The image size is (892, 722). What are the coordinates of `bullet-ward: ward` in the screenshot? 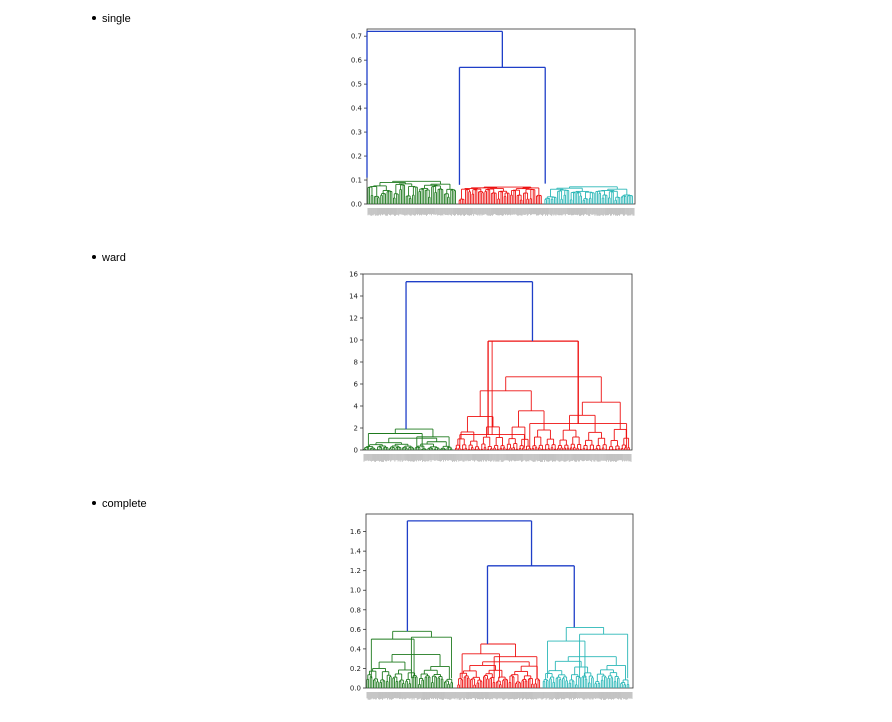 It's located at (109, 258).